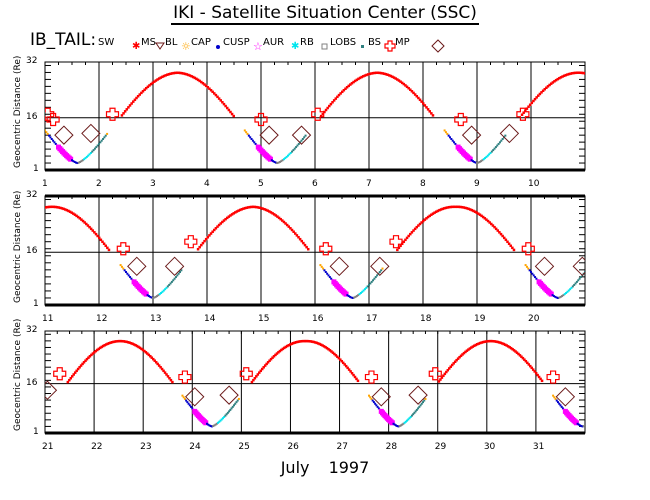  I want to click on y-tick-label: 32, so click(32, 330).